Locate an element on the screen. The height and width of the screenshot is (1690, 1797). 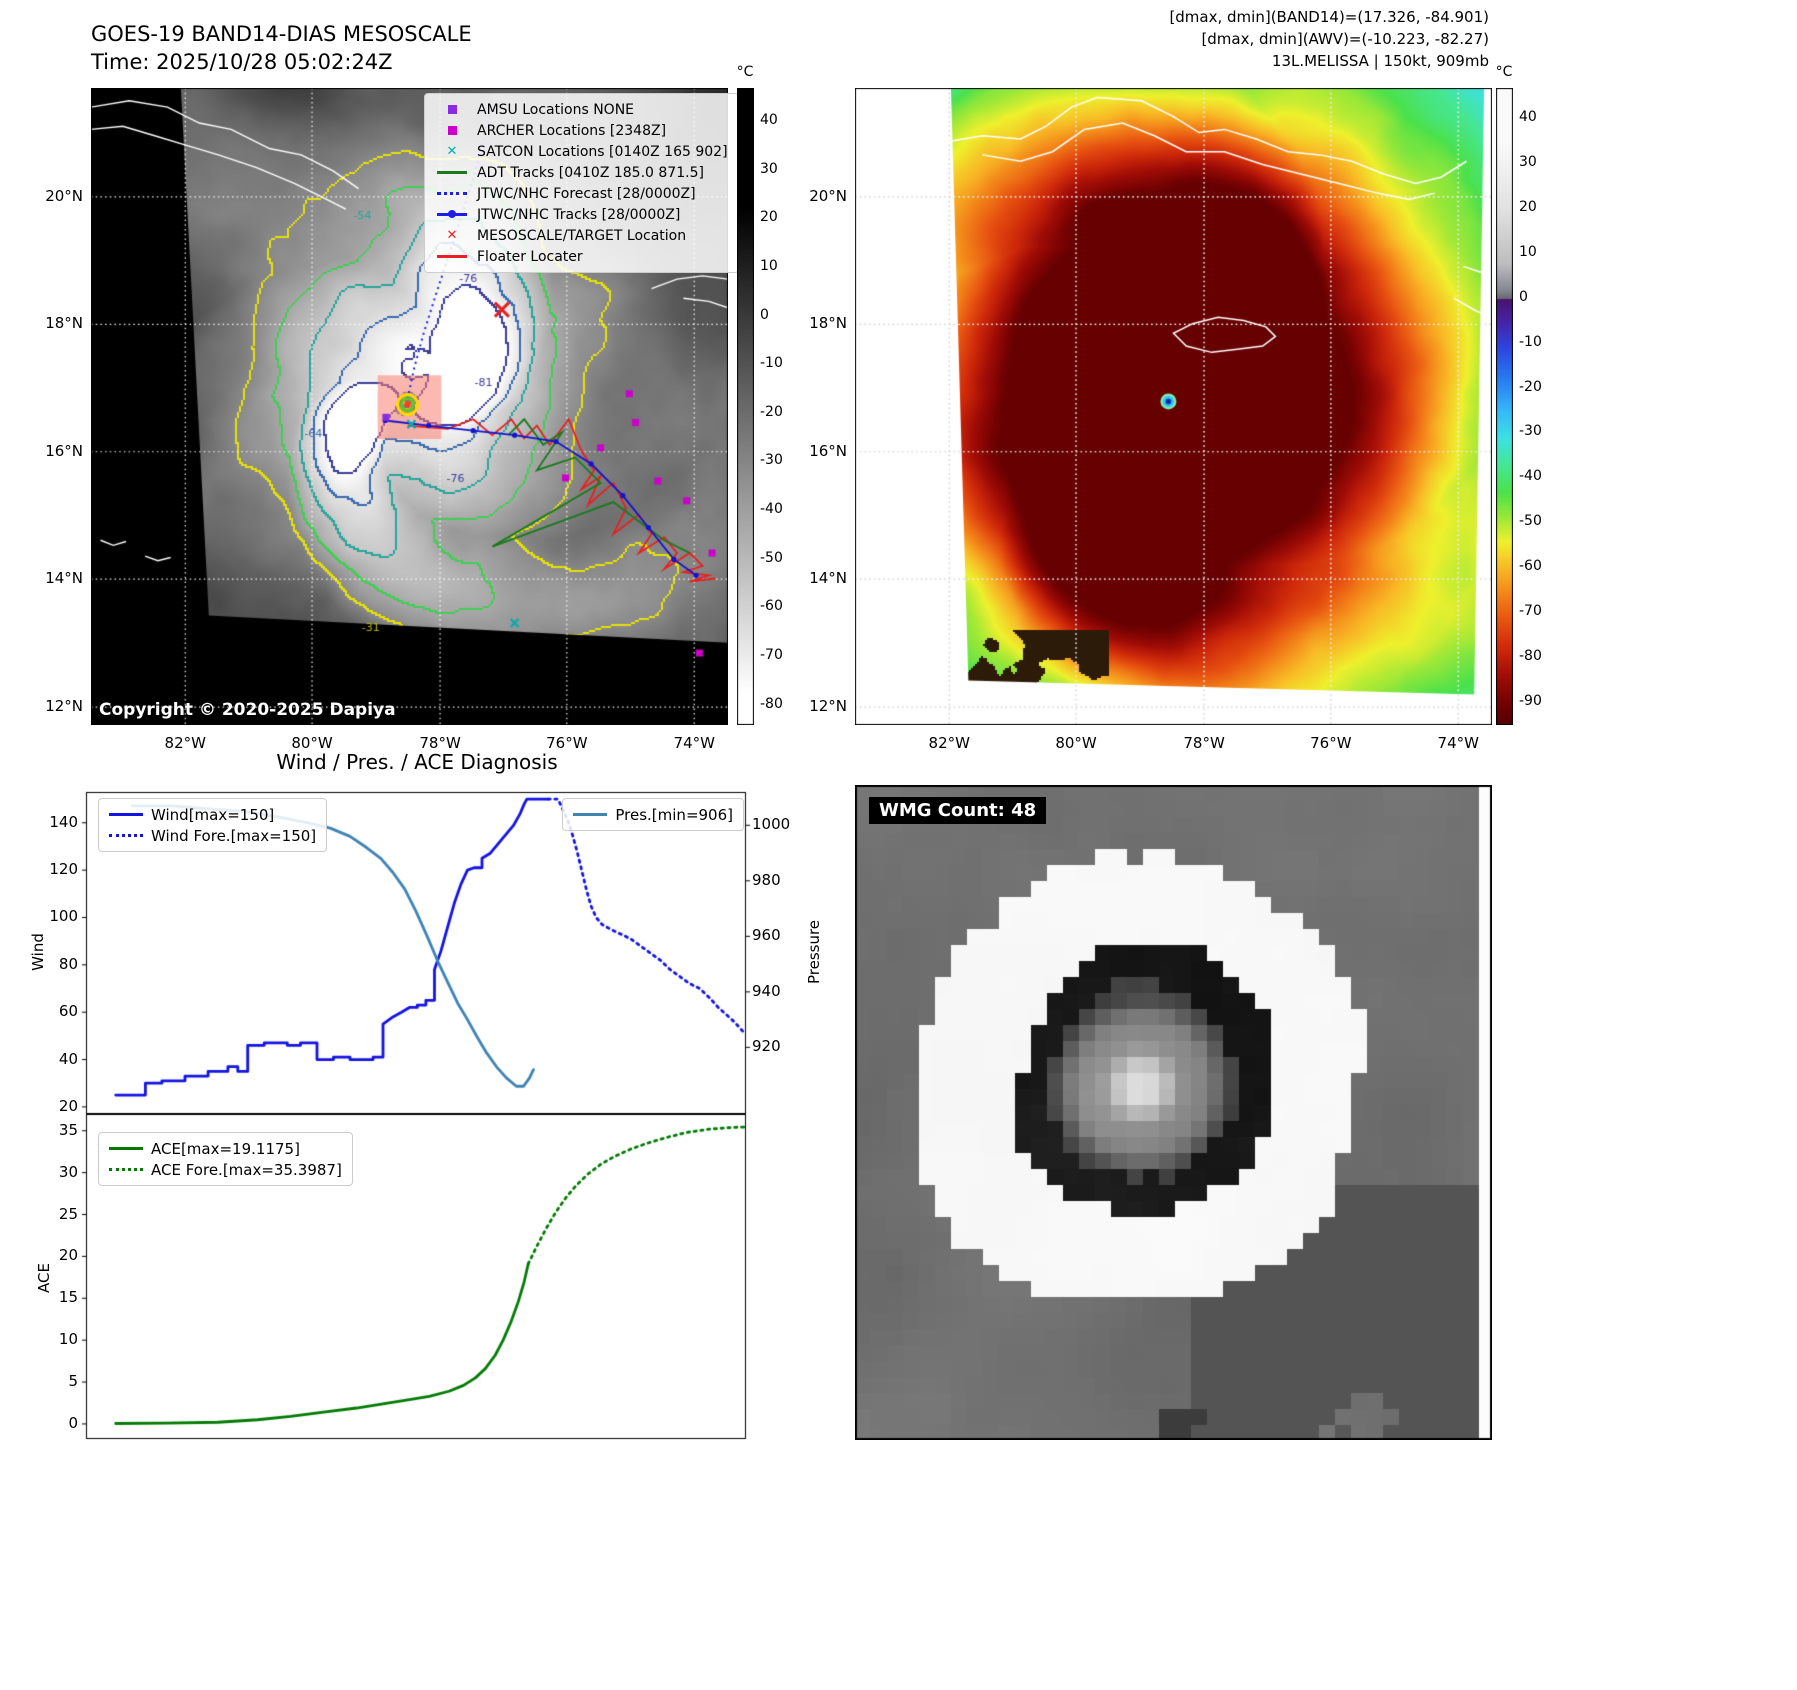
ace-tick-label: 35 is located at coordinates (68, 1129).